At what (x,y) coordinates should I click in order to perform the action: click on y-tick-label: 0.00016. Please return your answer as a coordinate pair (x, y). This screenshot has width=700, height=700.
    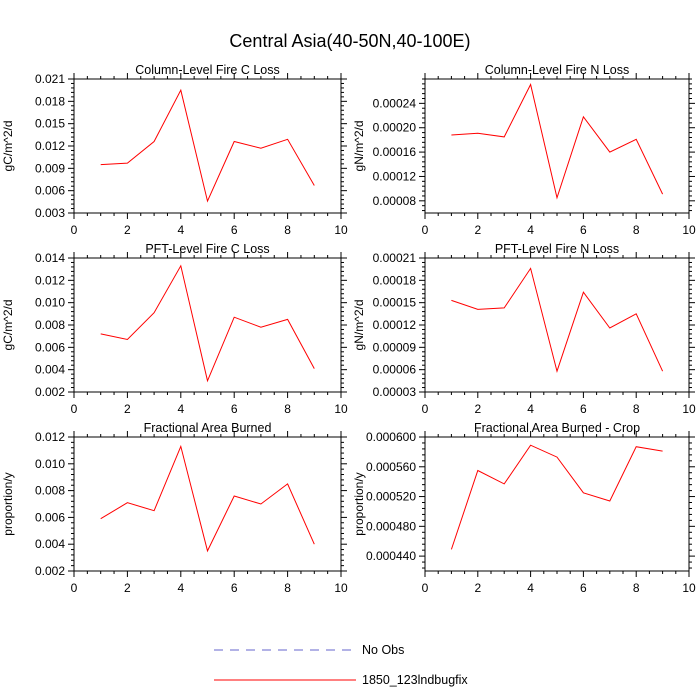
    Looking at the image, I should click on (395, 152).